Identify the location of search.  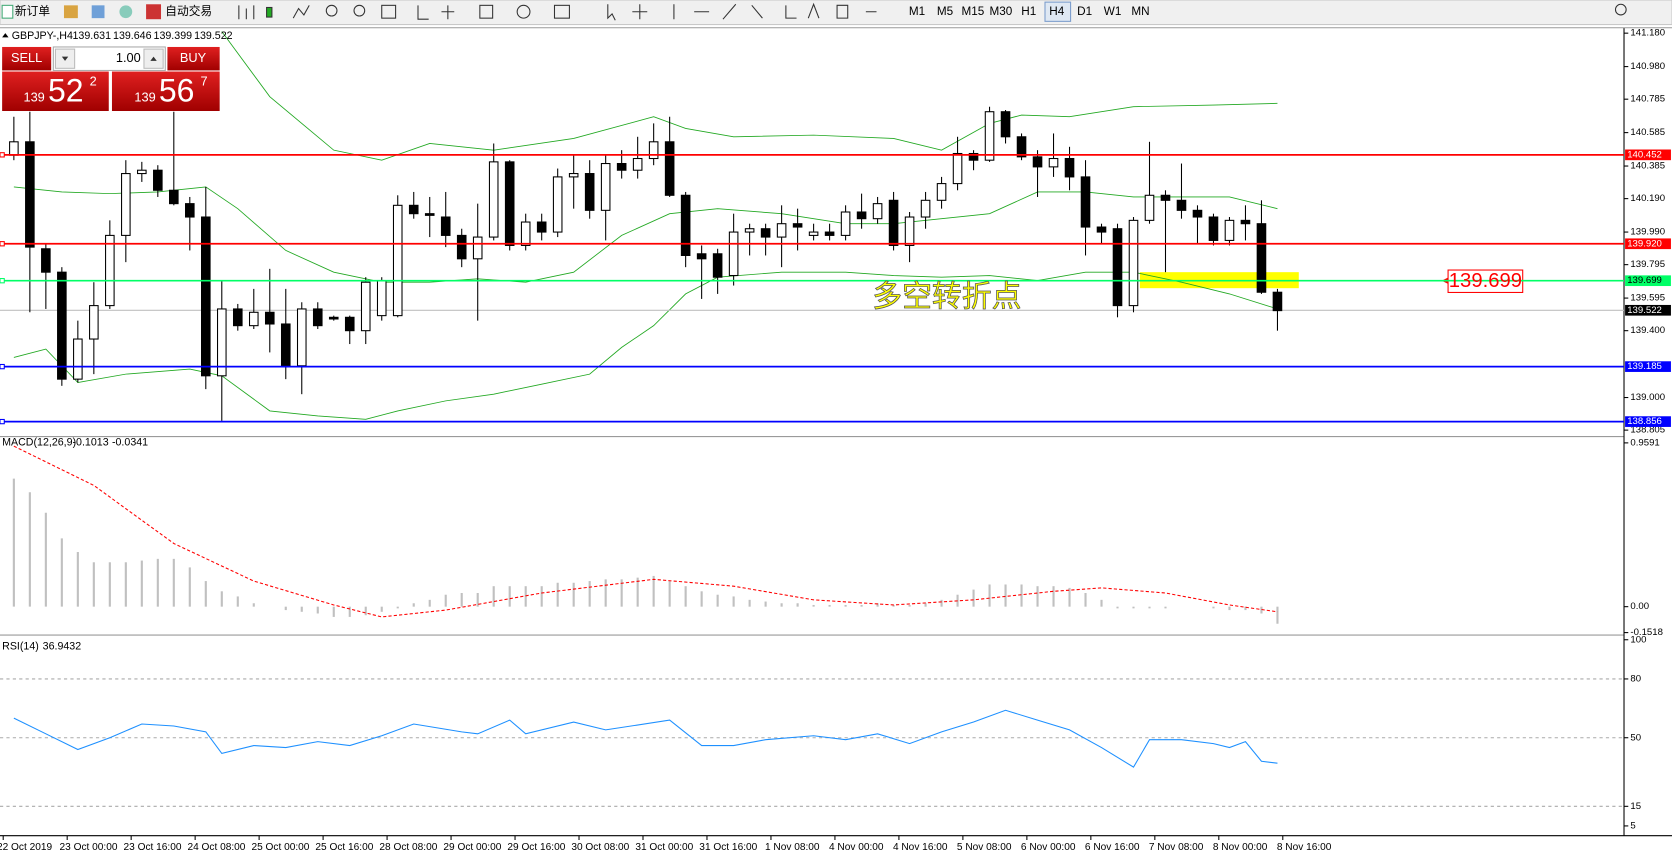
(1620, 9).